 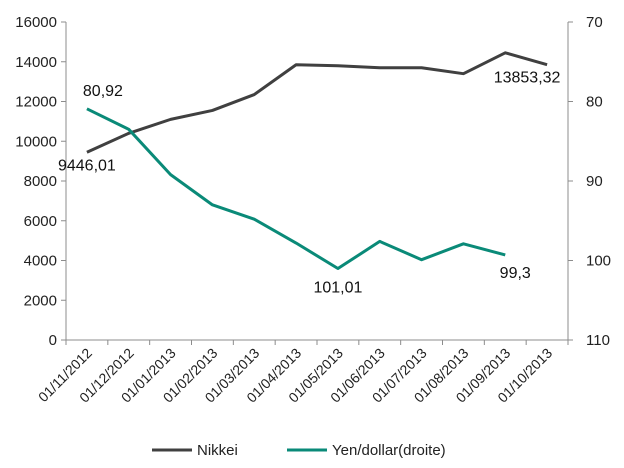 What do you see at coordinates (36, 141) in the screenshot?
I see `left-tick-label: 10000` at bounding box center [36, 141].